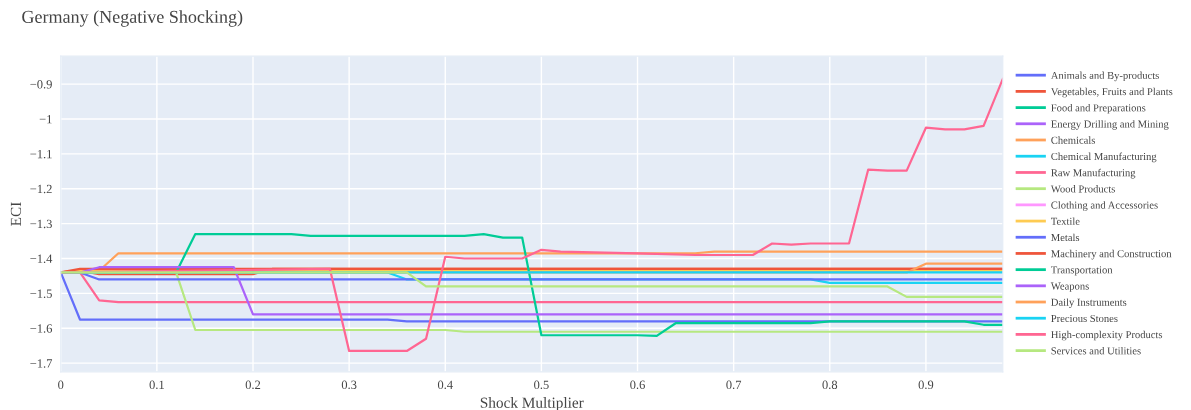 Image resolution: width=1191 pixels, height=410 pixels. What do you see at coordinates (541, 385) in the screenshot?
I see `x-tick-label: 0.5` at bounding box center [541, 385].